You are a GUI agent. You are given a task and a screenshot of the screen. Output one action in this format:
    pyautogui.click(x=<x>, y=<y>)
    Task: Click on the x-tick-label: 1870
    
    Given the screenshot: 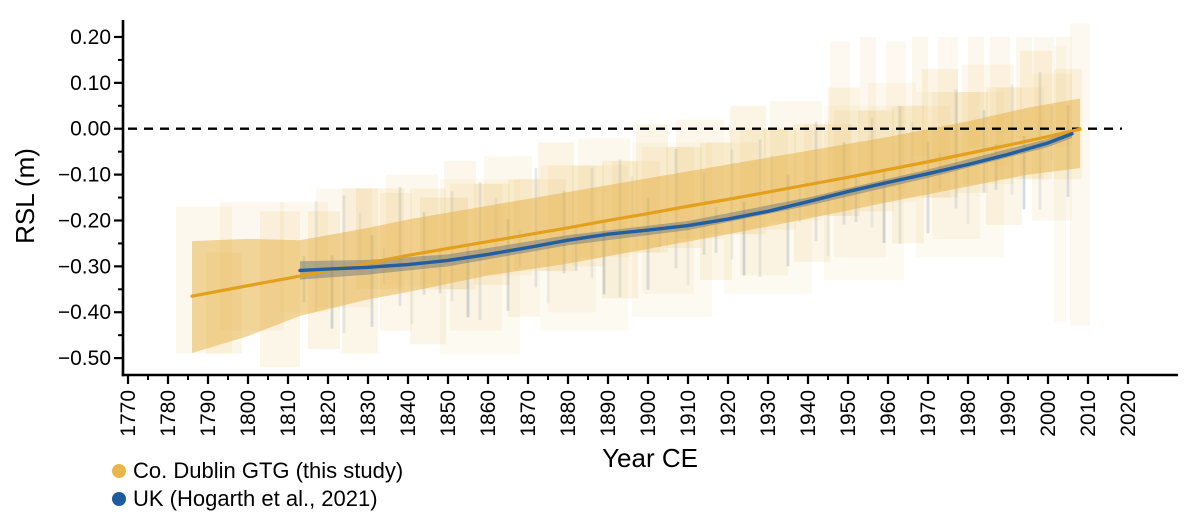 What is the action you would take?
    pyautogui.click(x=528, y=413)
    